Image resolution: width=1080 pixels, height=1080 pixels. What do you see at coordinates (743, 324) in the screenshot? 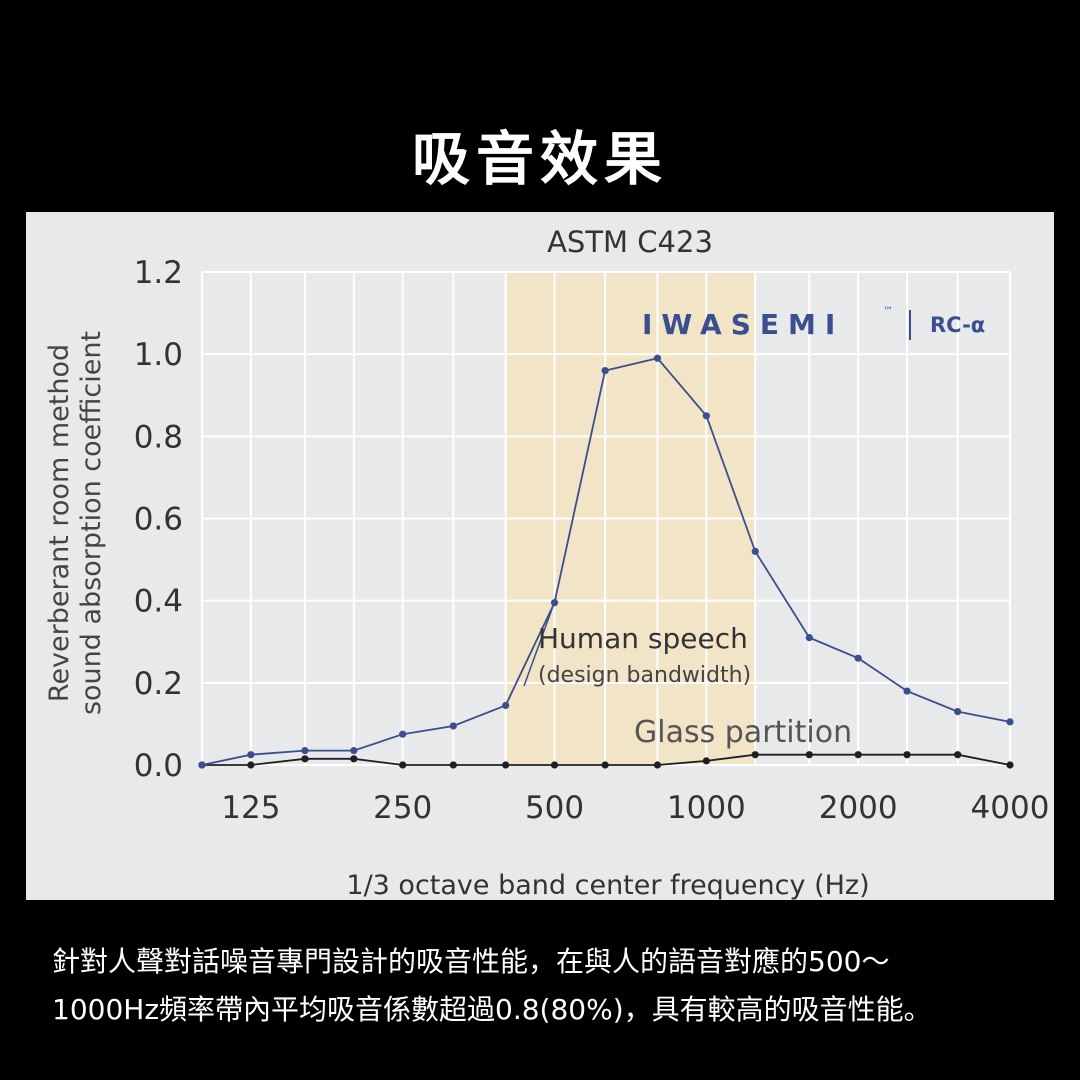
I see `brand-logo-text: IWASEMI` at bounding box center [743, 324].